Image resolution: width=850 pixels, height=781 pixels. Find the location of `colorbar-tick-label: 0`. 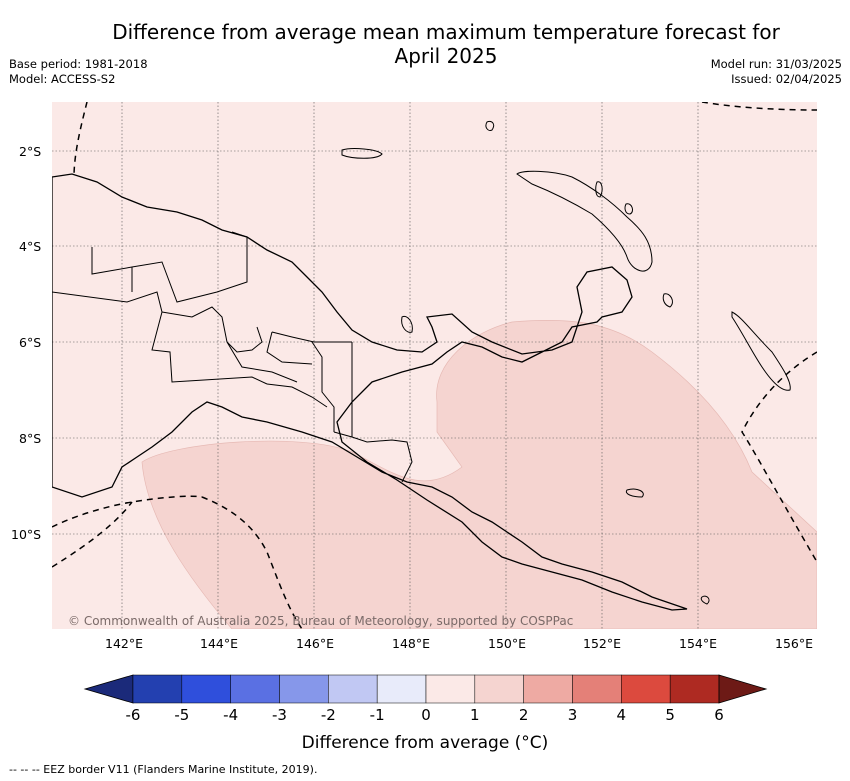

colorbar-tick-label: 0 is located at coordinates (426, 715).